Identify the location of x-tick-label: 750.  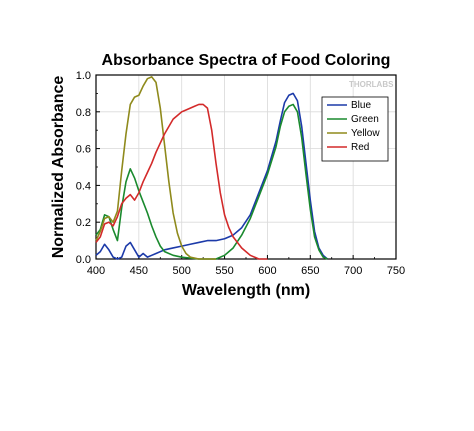
(396, 271).